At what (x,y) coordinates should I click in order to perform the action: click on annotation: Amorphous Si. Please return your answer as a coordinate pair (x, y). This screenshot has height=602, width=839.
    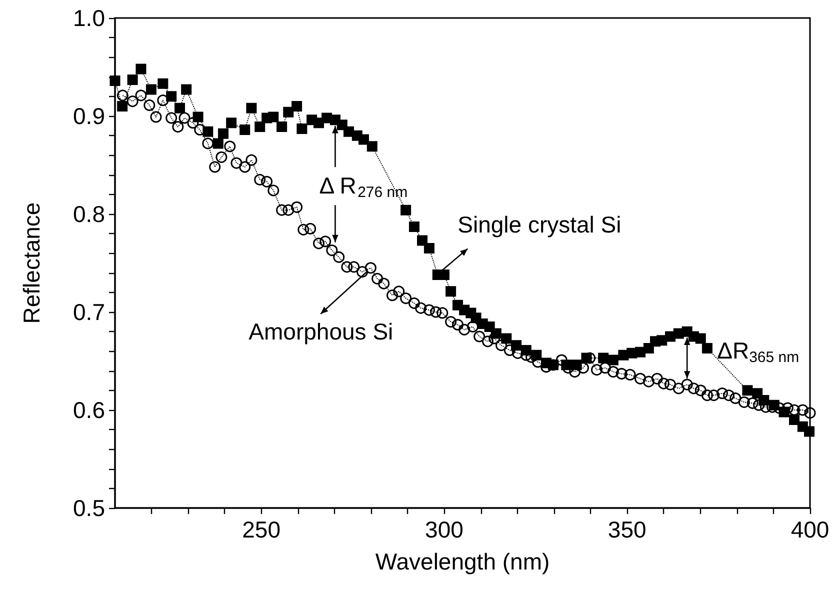
    Looking at the image, I should click on (321, 331).